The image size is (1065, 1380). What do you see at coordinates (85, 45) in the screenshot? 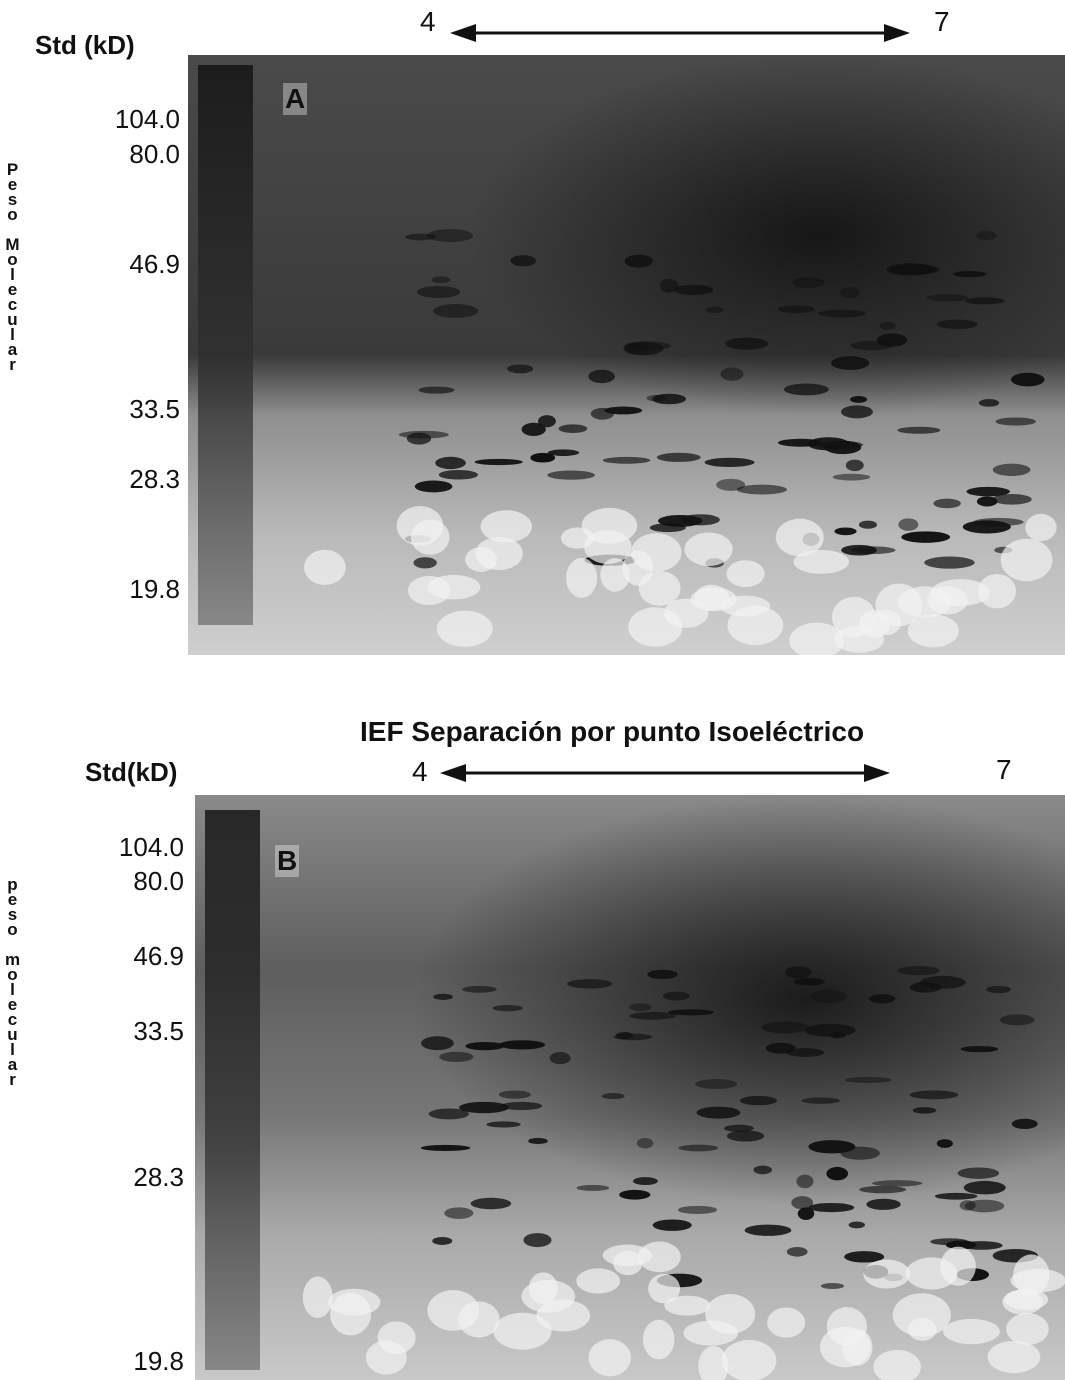
I see `std-label: Std (kD)` at bounding box center [85, 45].